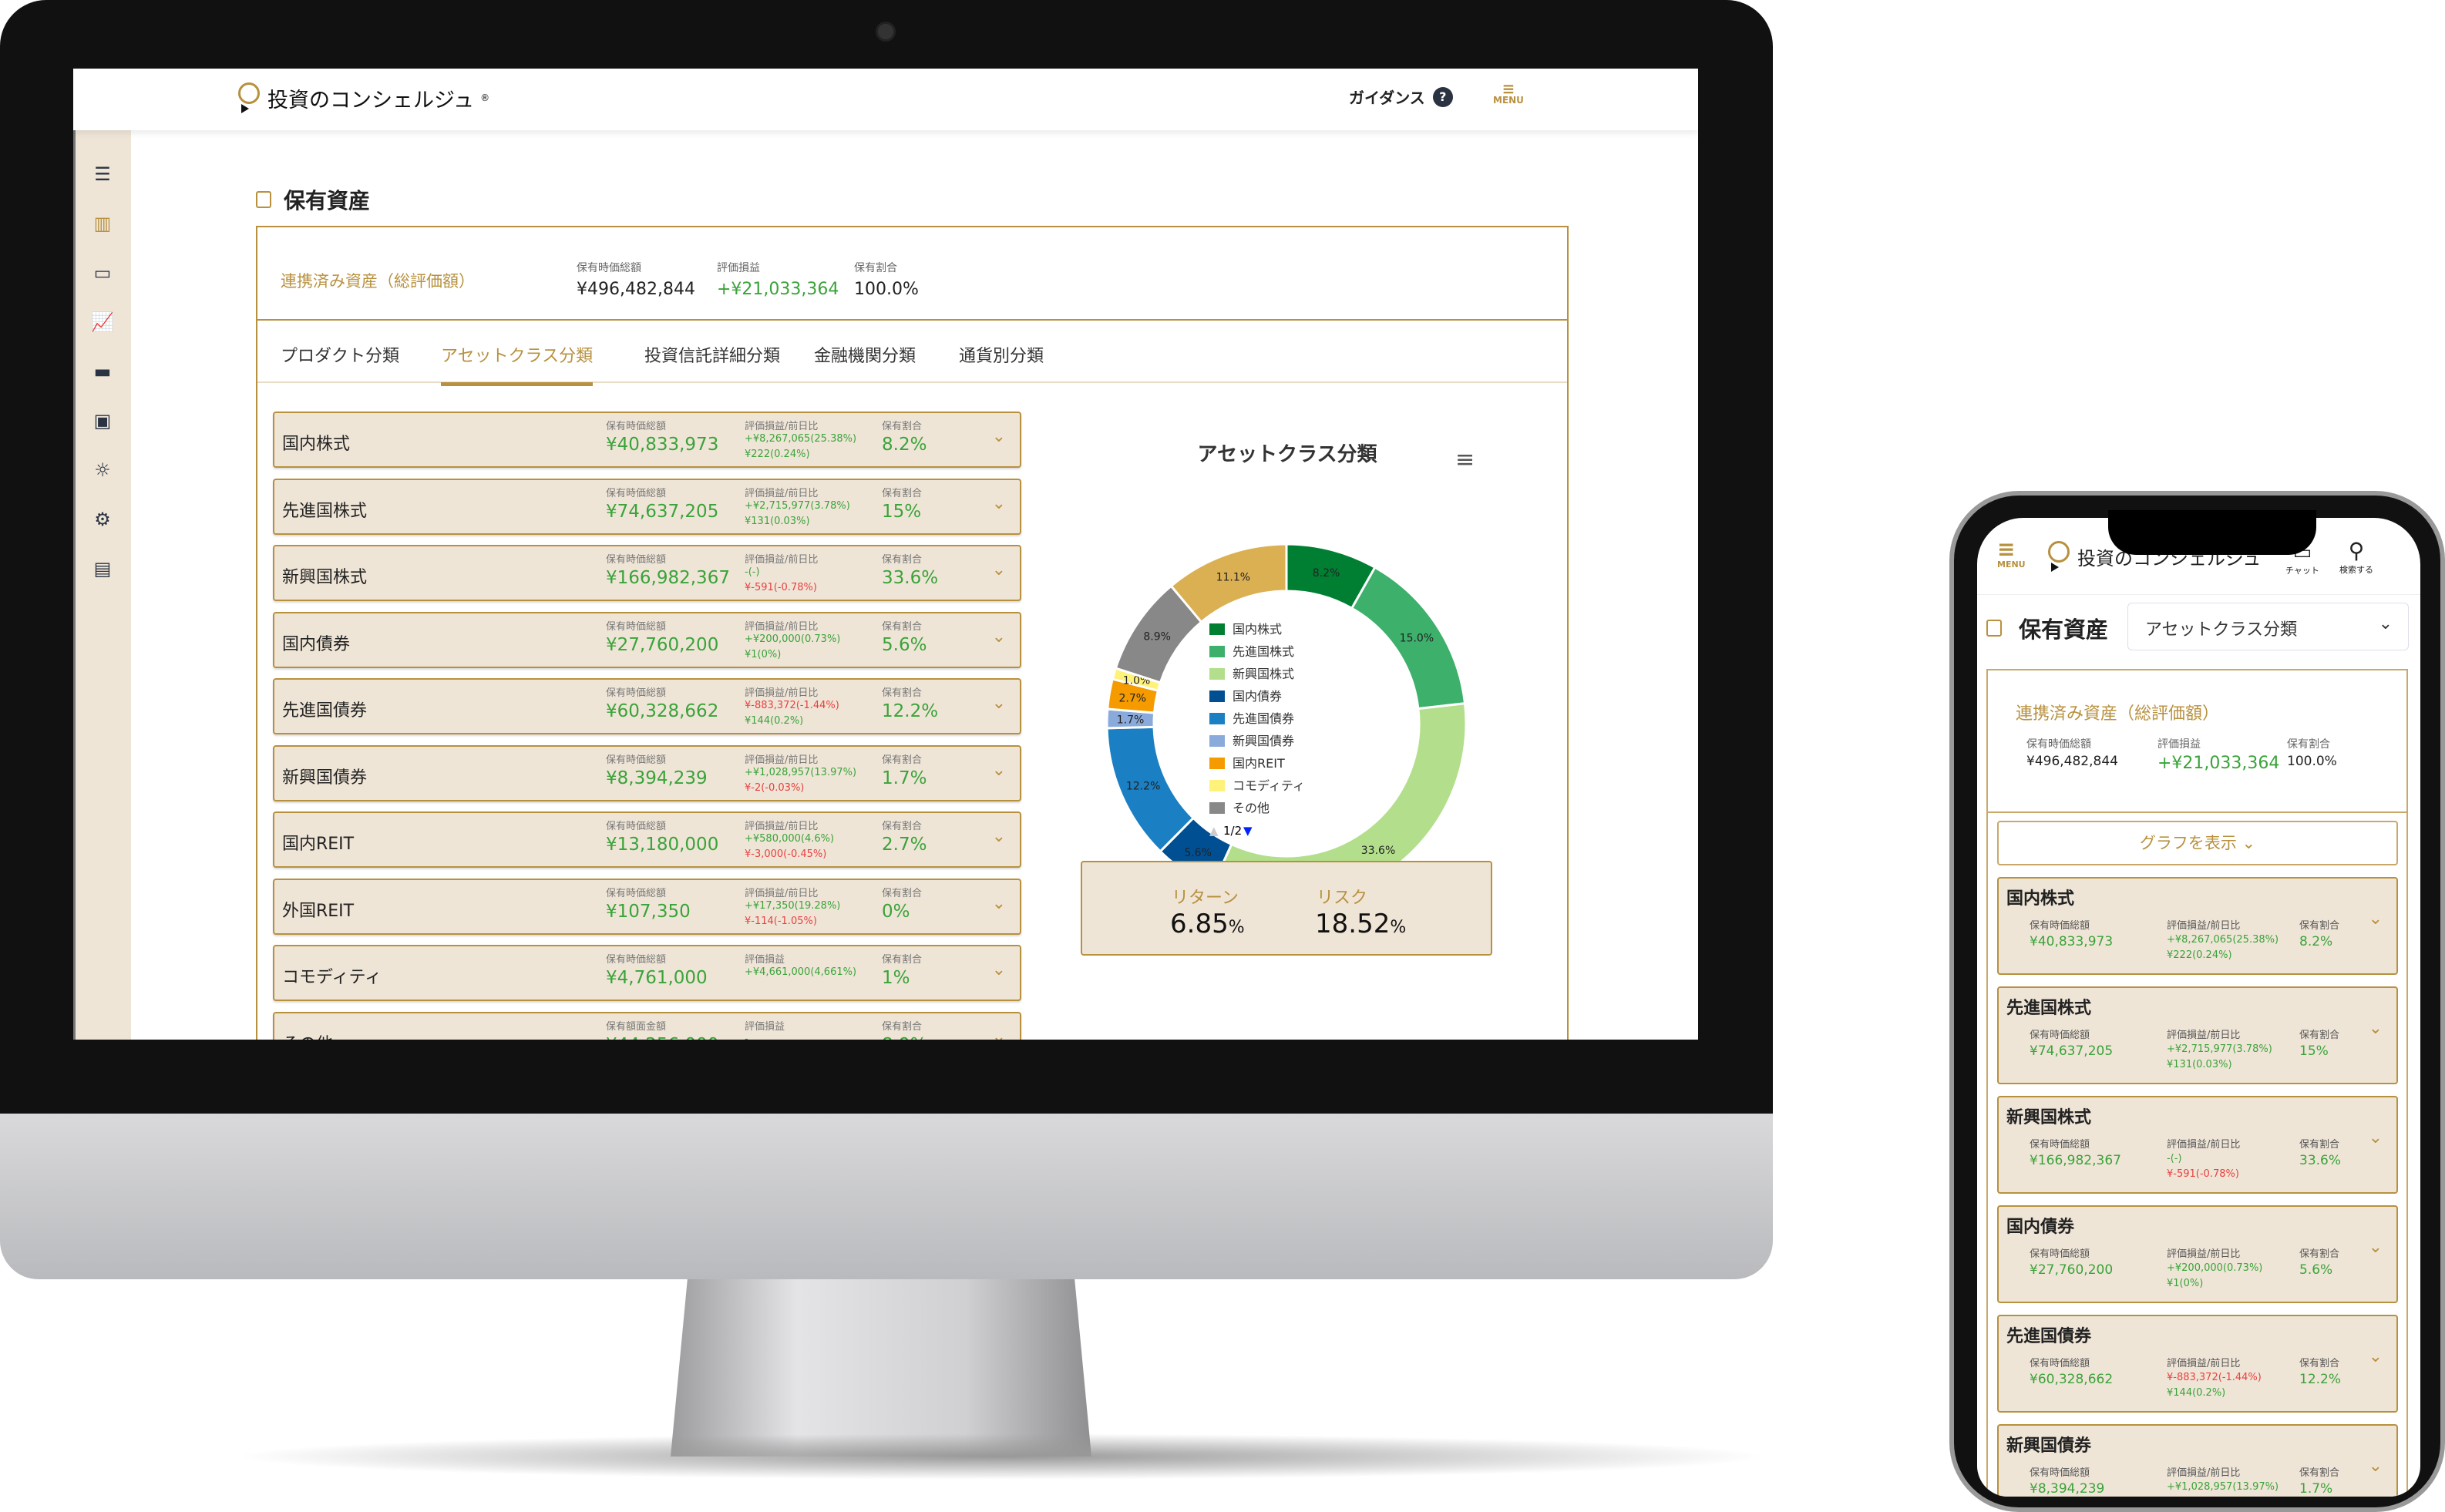  Describe the element at coordinates (1263, 674) in the screenshot. I see `legend-item: 新興国株式` at that location.